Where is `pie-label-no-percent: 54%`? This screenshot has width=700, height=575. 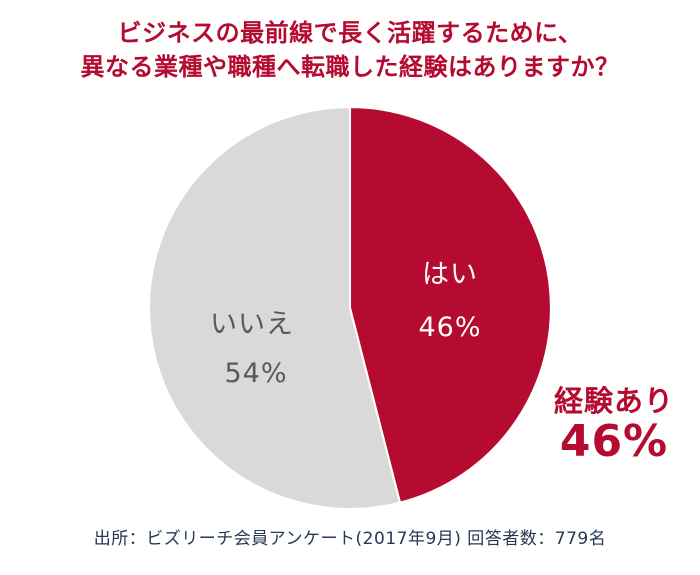 pie-label-no-percent: 54% is located at coordinates (256, 373).